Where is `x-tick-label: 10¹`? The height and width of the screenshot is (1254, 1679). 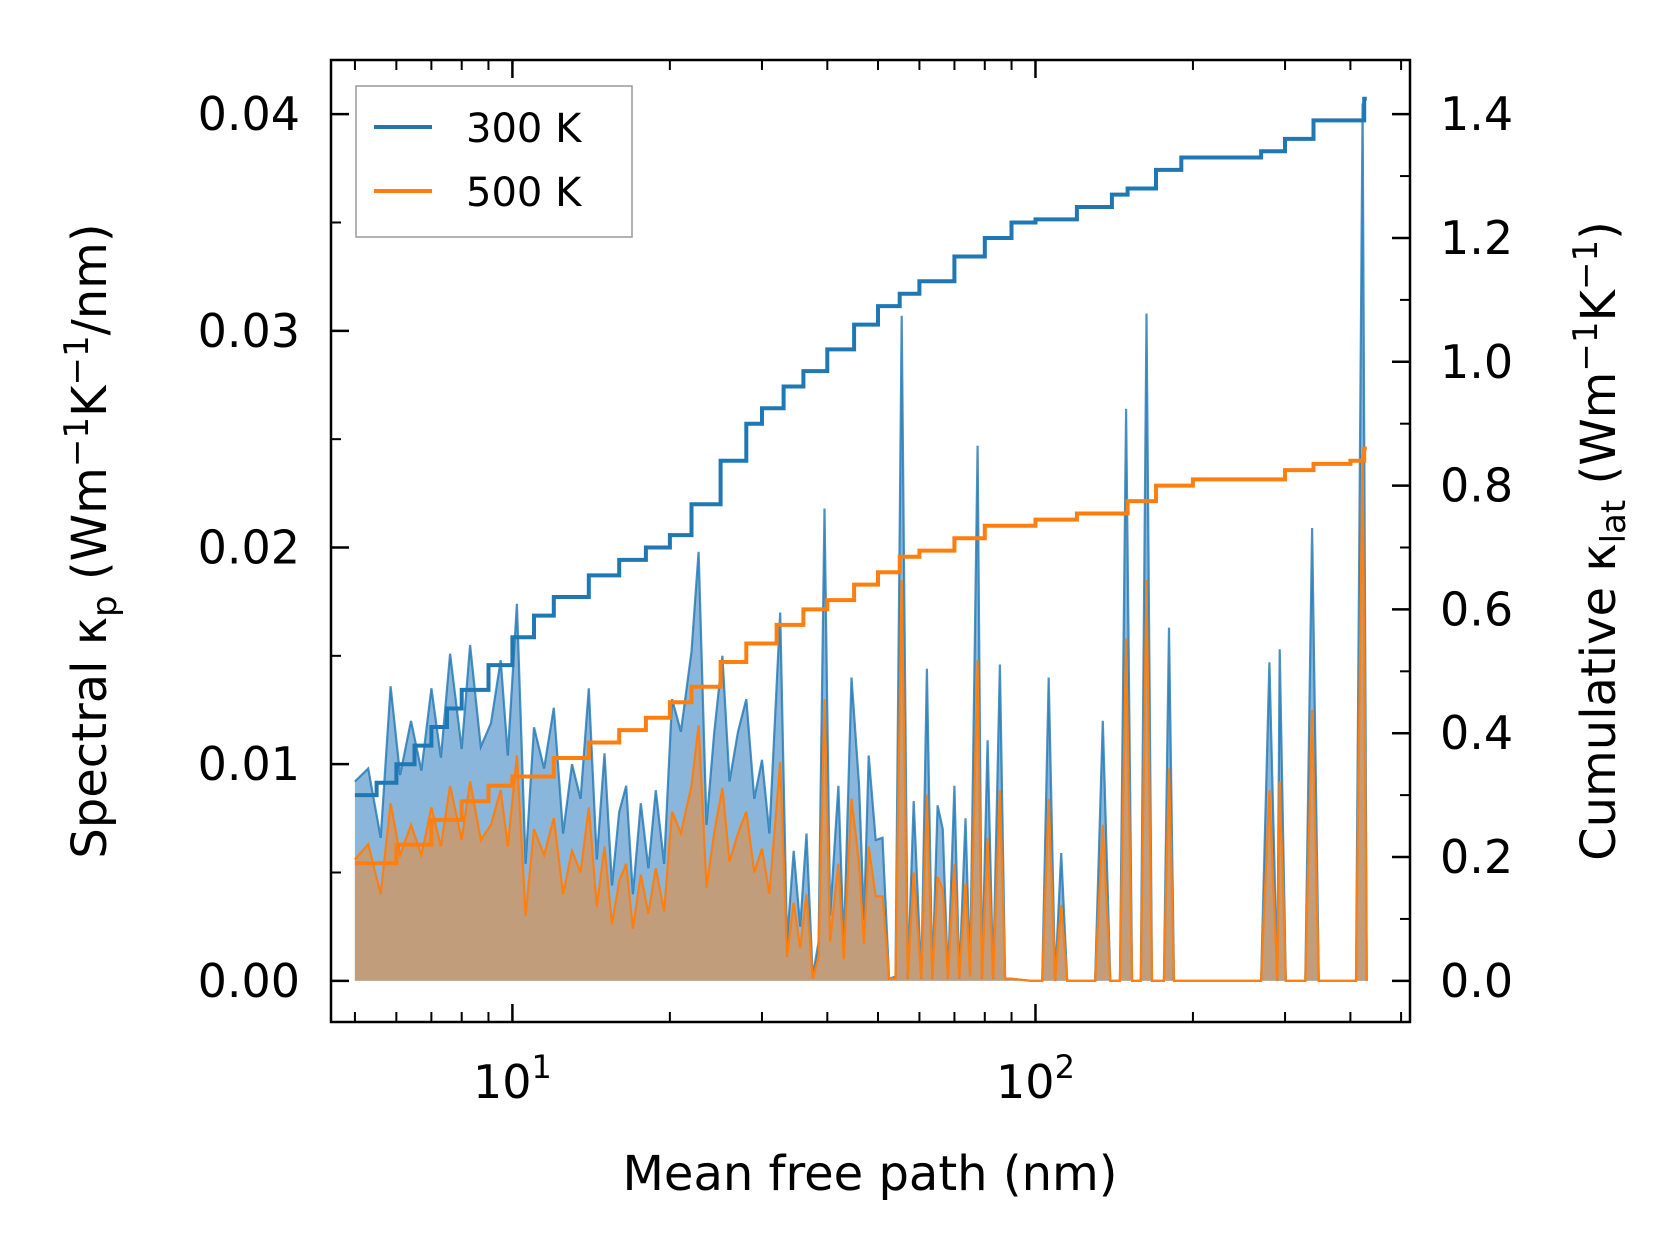
x-tick-label: 10¹ is located at coordinates (512, 1078).